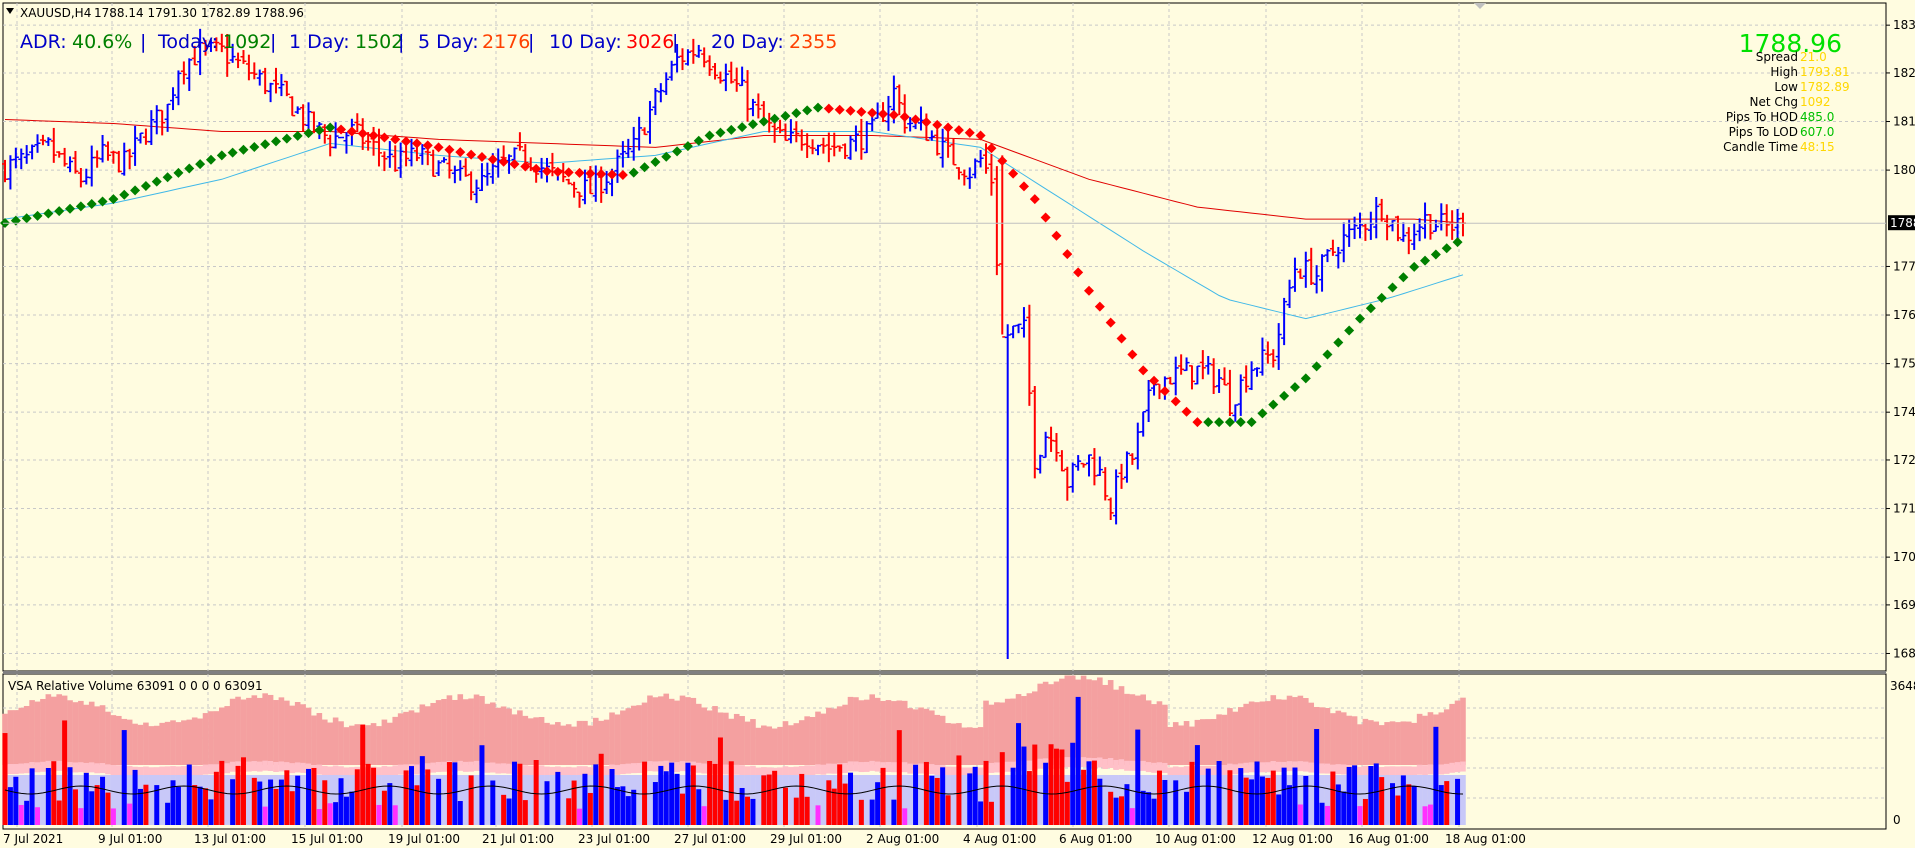 This screenshot has width=1915, height=848. What do you see at coordinates (379, 42) in the screenshot?
I see `day1-value: 1502` at bounding box center [379, 42].